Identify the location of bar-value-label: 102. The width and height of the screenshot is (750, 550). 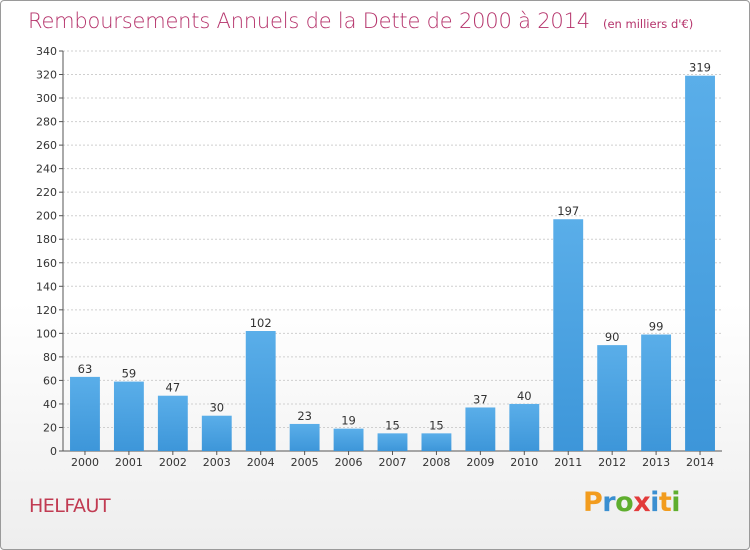
(261, 323).